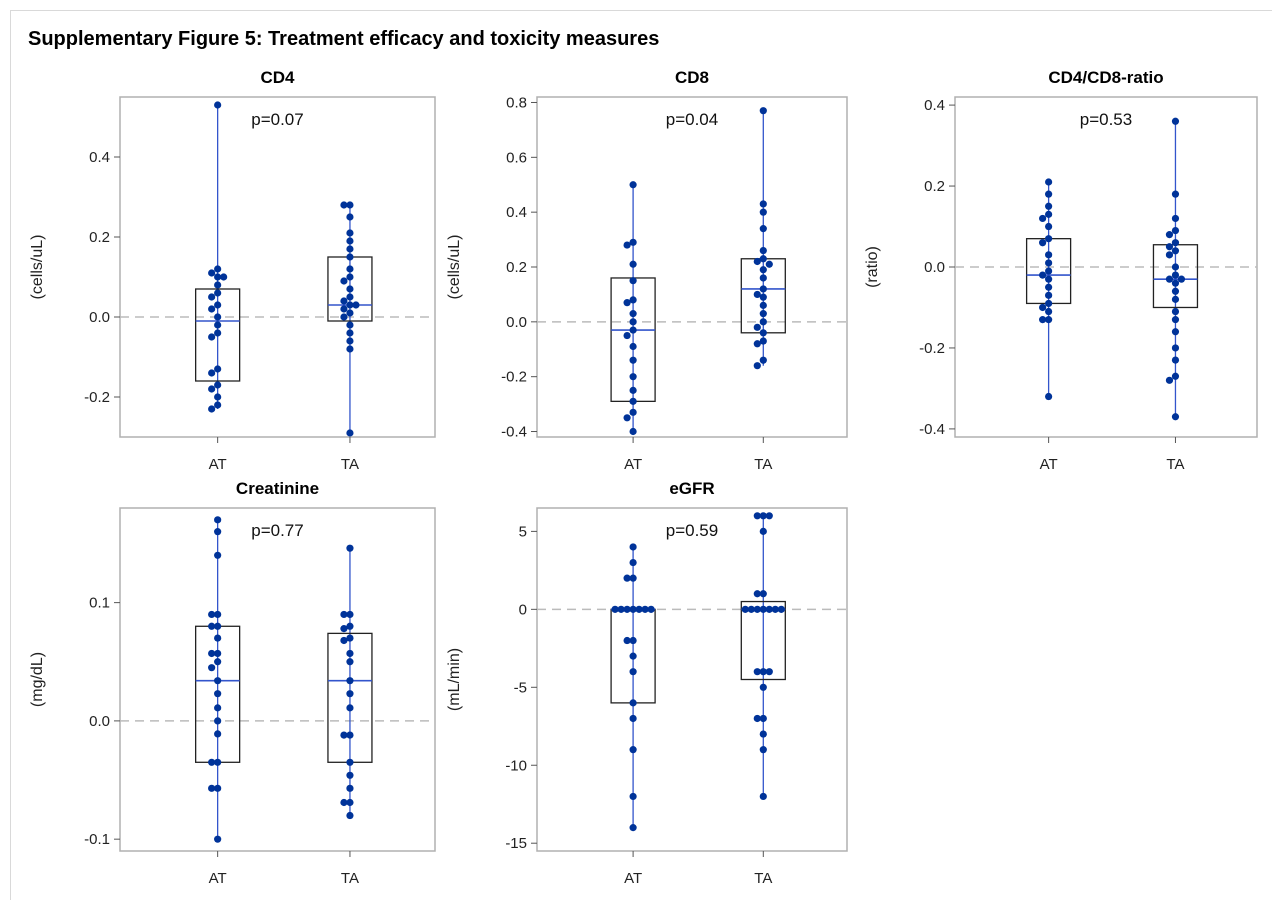  I want to click on y-tick-label: -10, so click(516, 765).